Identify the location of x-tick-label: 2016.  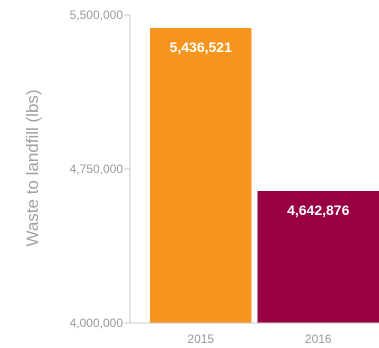
(318, 339).